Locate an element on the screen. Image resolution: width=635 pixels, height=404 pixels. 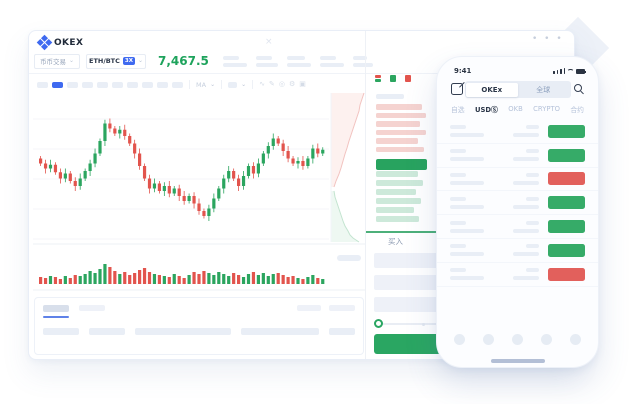
settings-icon: ⚙ is located at coordinates (292, 84).